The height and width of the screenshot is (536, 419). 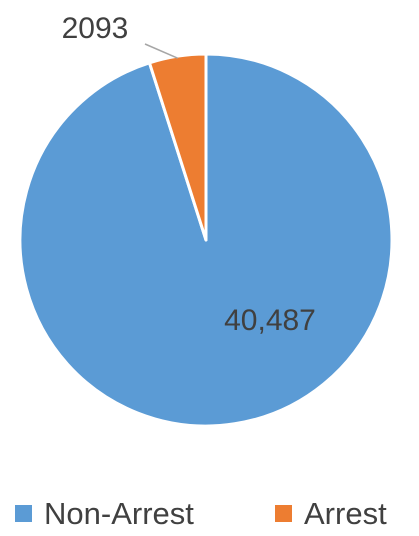 What do you see at coordinates (283, 513) in the screenshot?
I see `legend-swatch-arrest` at bounding box center [283, 513].